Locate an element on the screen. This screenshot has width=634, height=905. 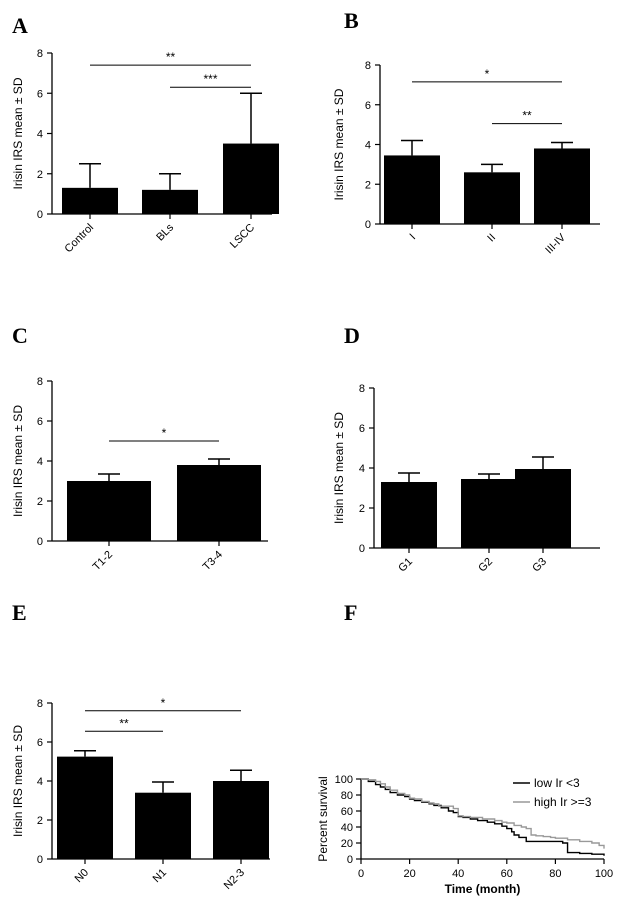
bar-bls is located at coordinates (170, 201).